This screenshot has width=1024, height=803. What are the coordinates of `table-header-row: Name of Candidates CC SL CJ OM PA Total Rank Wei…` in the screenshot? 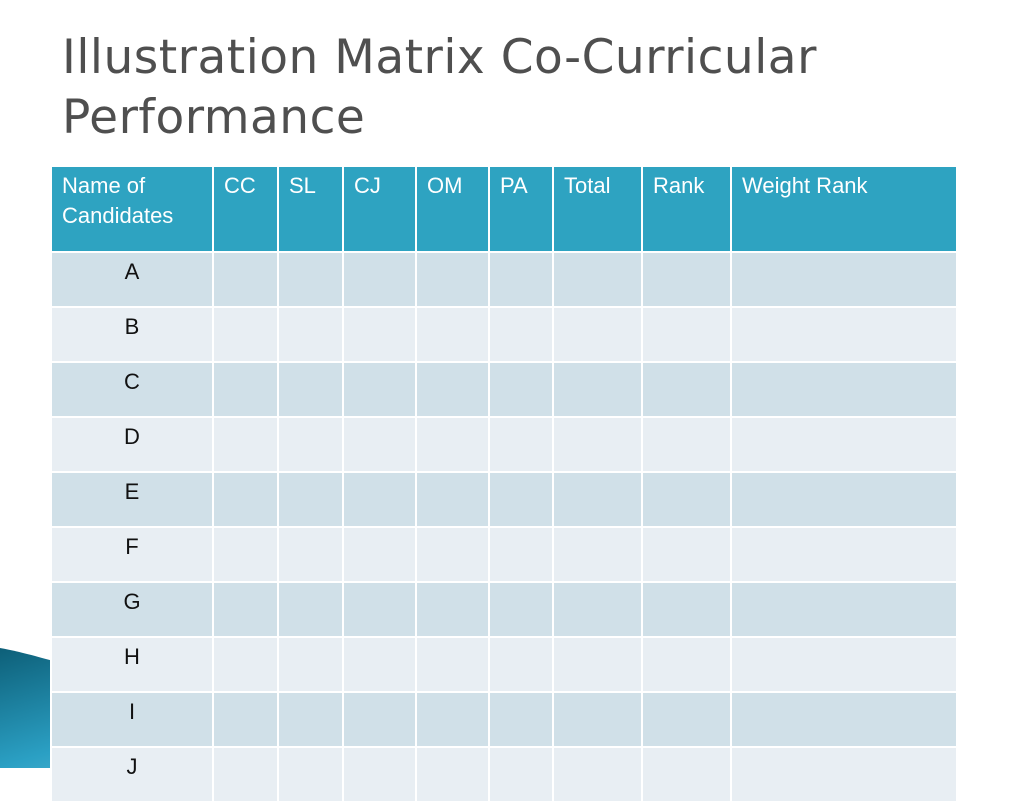 It's located at (504, 209).